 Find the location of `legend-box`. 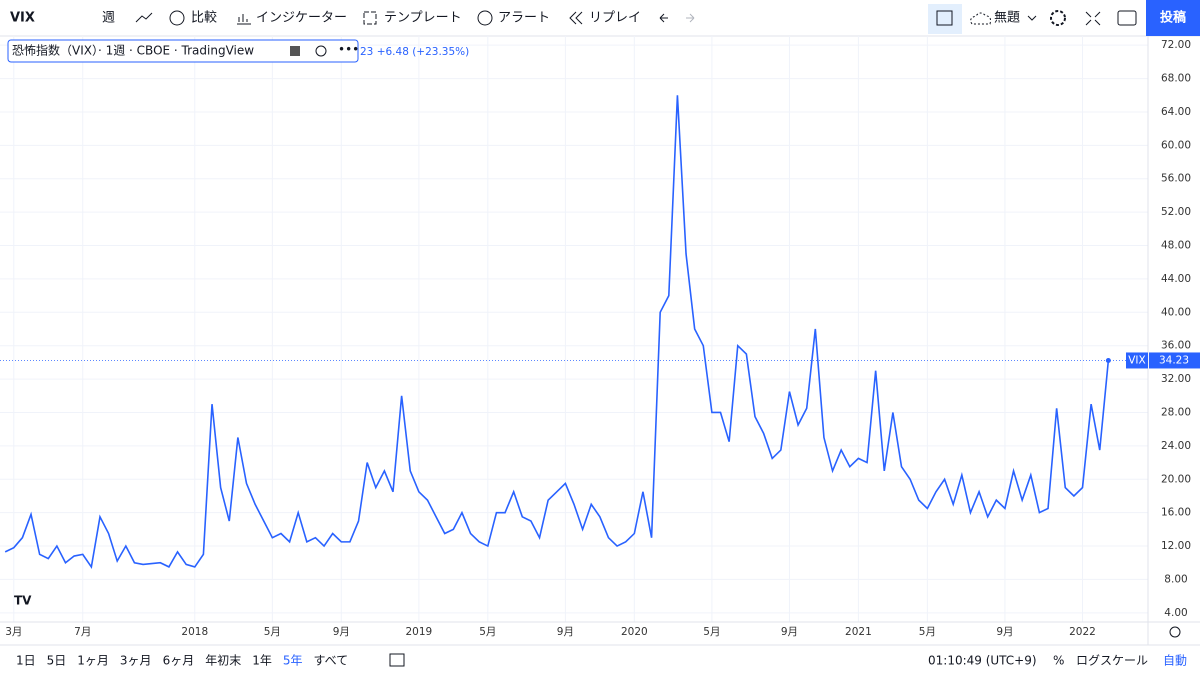

legend-box is located at coordinates (183, 51).